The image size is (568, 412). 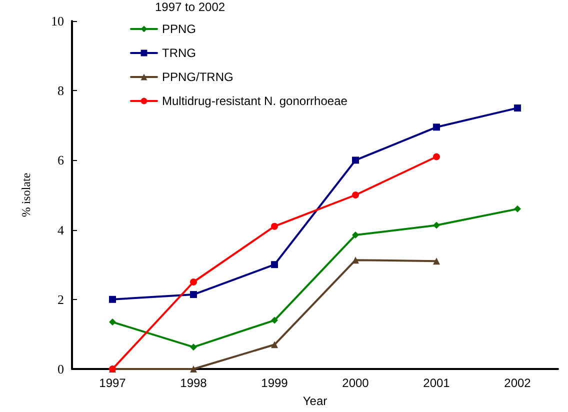 What do you see at coordinates (112, 383) in the screenshot?
I see `x-tick-label: 1997` at bounding box center [112, 383].